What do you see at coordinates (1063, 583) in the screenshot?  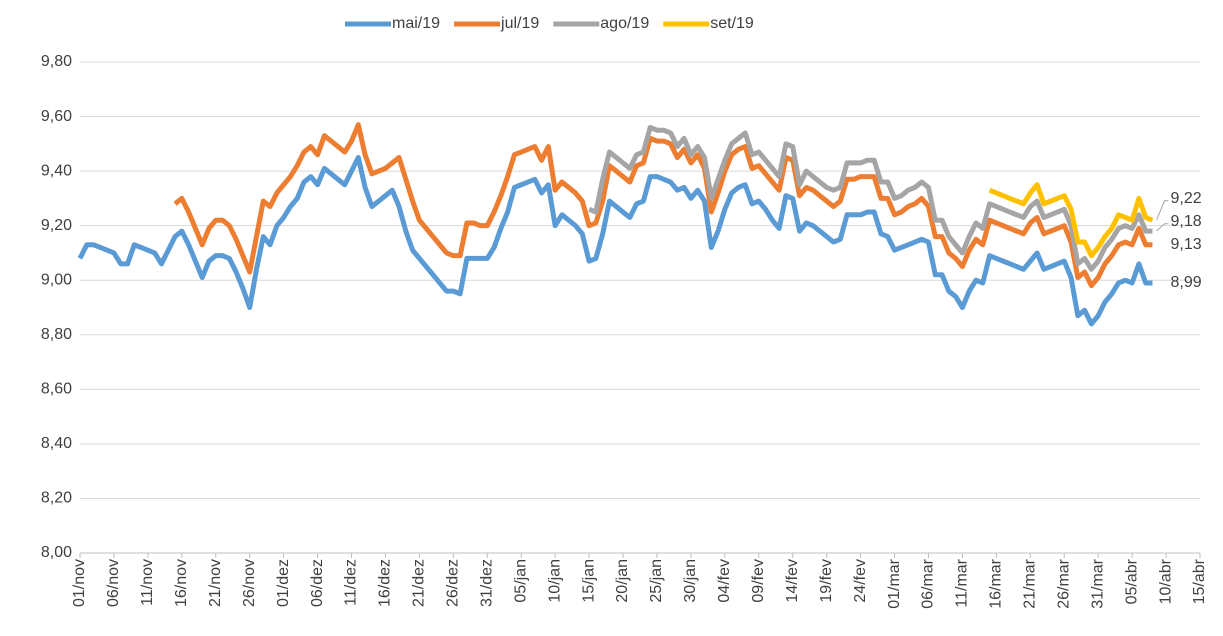 I see `x-tick-label: 26/mar` at bounding box center [1063, 583].